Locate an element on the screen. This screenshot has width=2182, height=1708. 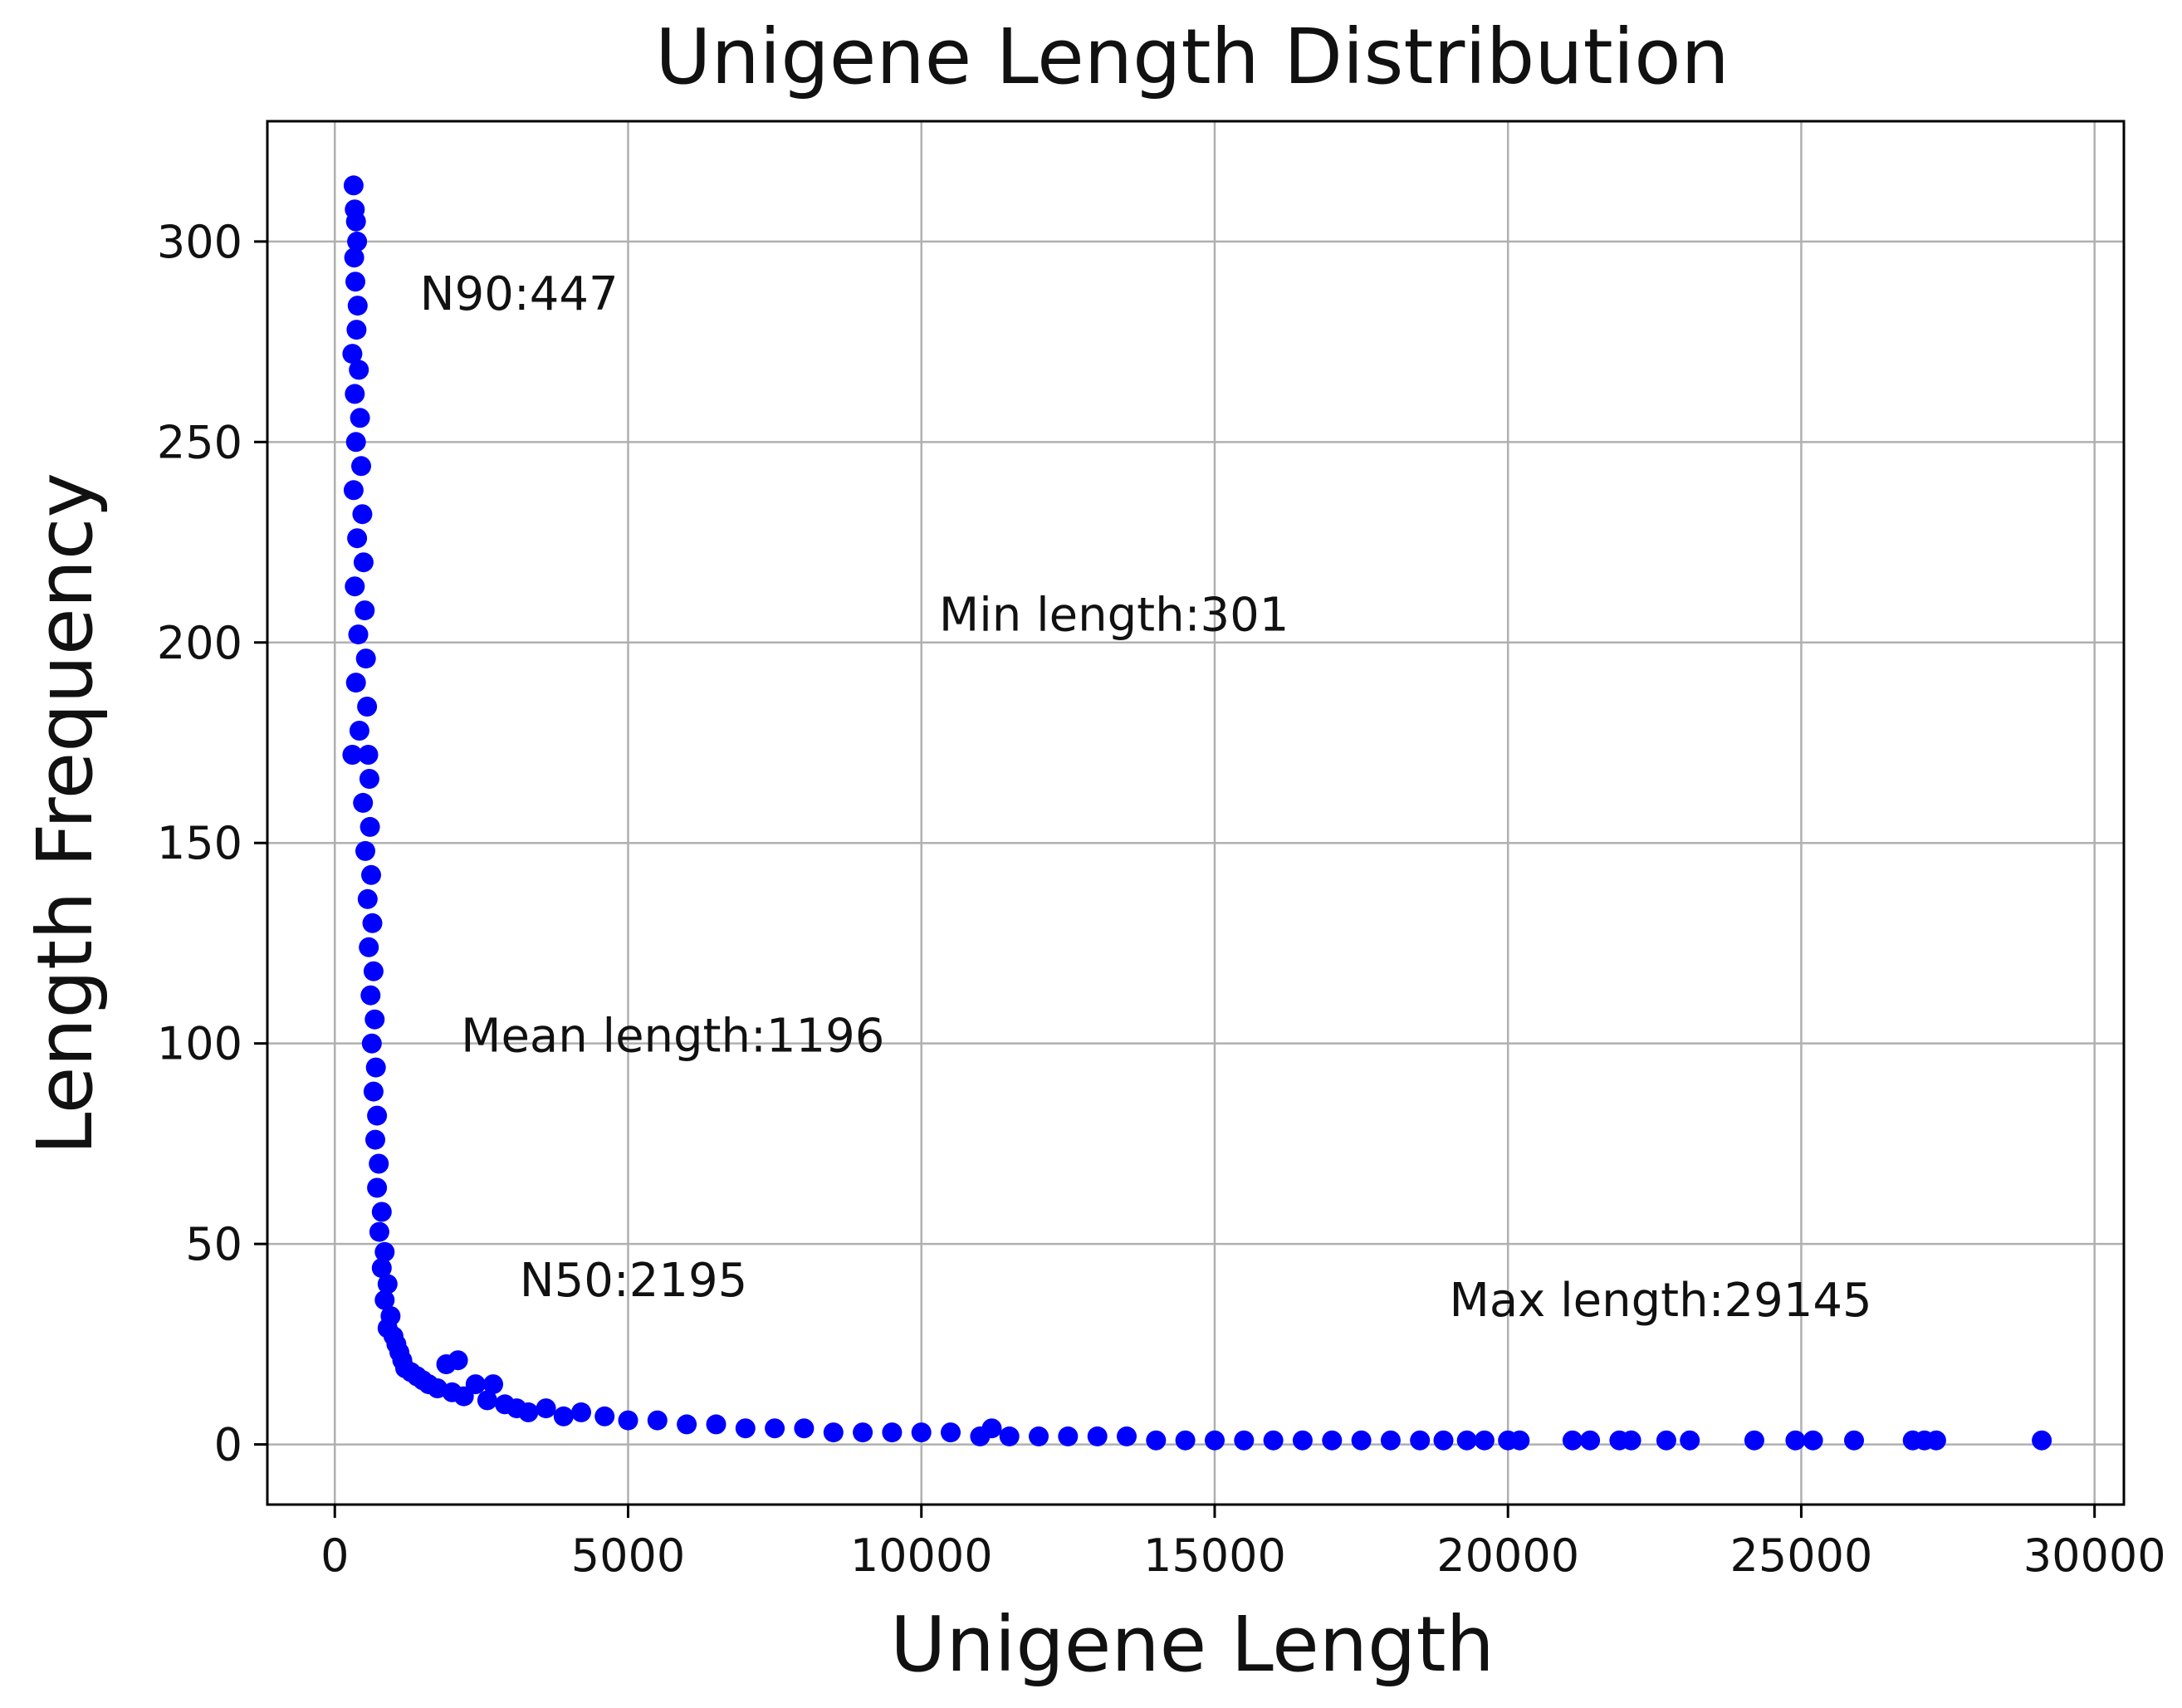
y-tick-label: 300 is located at coordinates (200, 242).